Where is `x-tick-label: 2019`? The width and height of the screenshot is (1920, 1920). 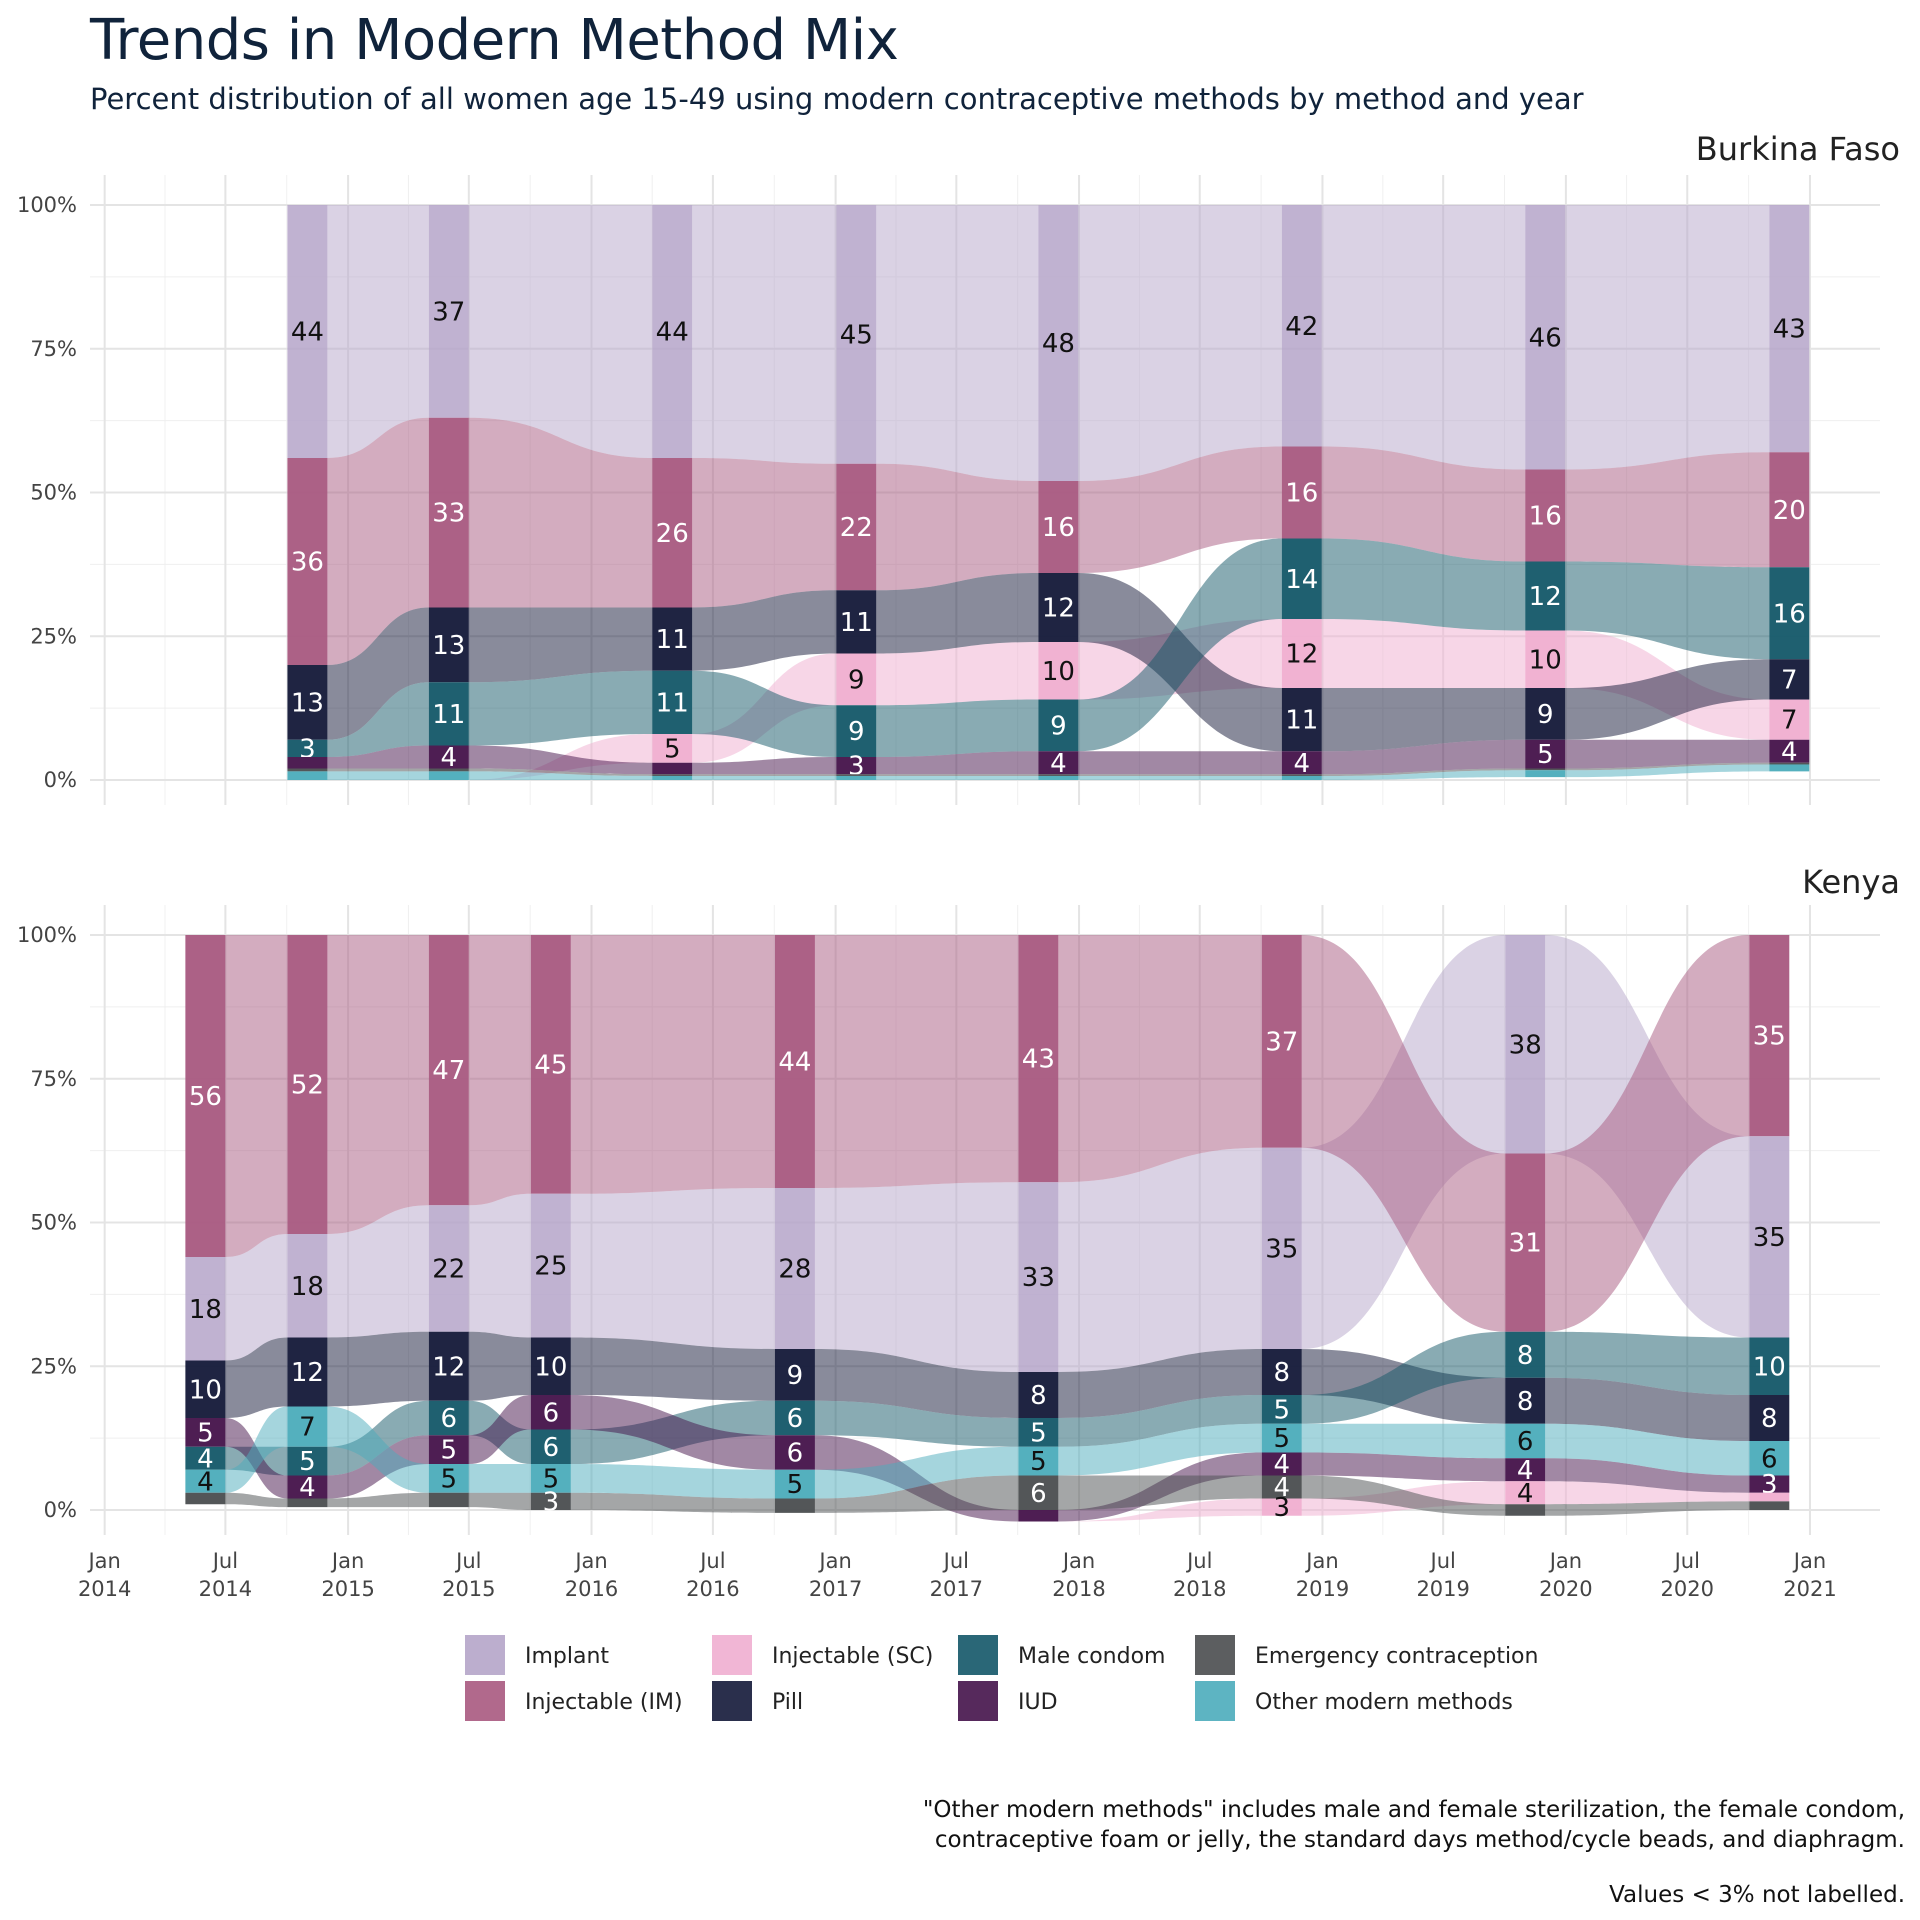 x-tick-label: 2019 is located at coordinates (1442, 1589).